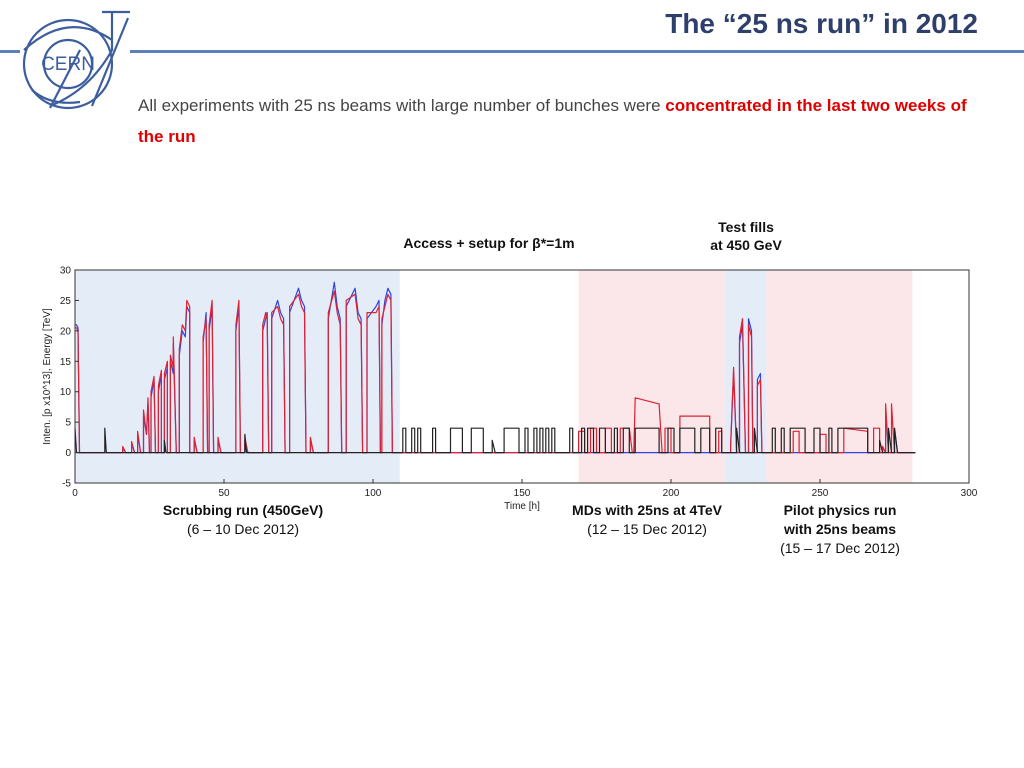 The width and height of the screenshot is (1024, 768). What do you see at coordinates (840, 510) in the screenshot?
I see `annotation-pilot-line-0: Pilot physics run` at bounding box center [840, 510].